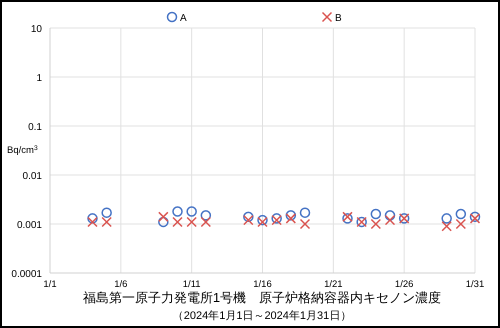 Image resolution: width=500 pixels, height=328 pixels. What do you see at coordinates (29, 225) in the screenshot?
I see `y-tick-label: 0.001` at bounding box center [29, 225].